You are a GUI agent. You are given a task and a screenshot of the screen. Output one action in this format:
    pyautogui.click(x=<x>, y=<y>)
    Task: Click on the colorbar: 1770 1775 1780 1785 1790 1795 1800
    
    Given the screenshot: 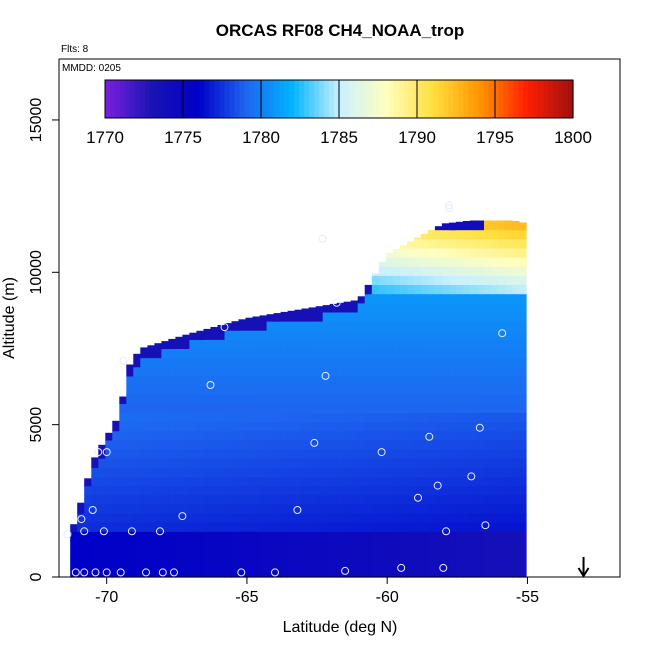 What is the action you would take?
    pyautogui.click(x=339, y=113)
    